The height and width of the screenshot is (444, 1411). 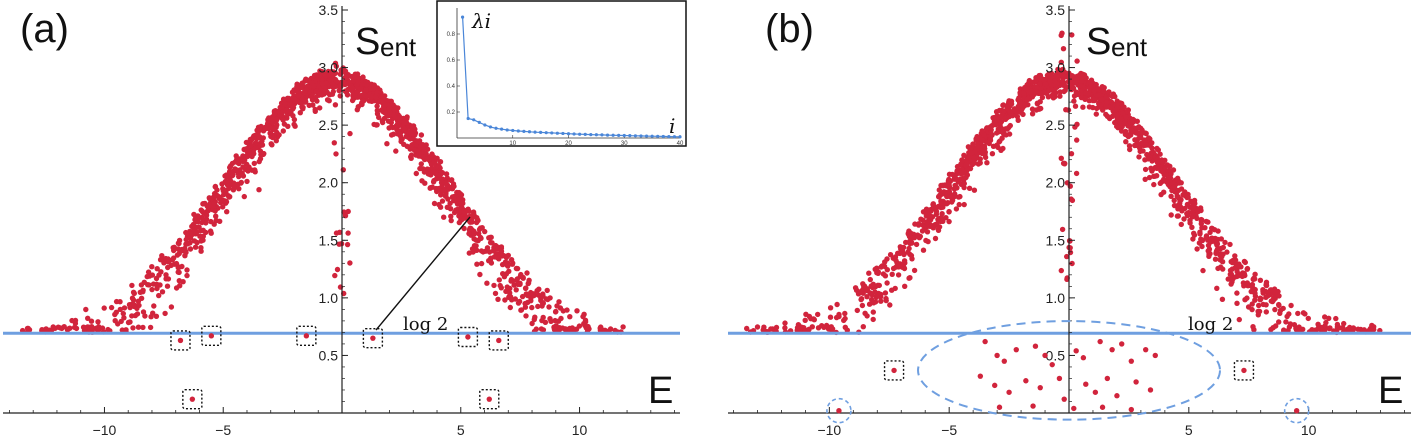 What do you see at coordinates (329, 298) in the screenshot?
I see `y-tick-label: 1.0` at bounding box center [329, 298].